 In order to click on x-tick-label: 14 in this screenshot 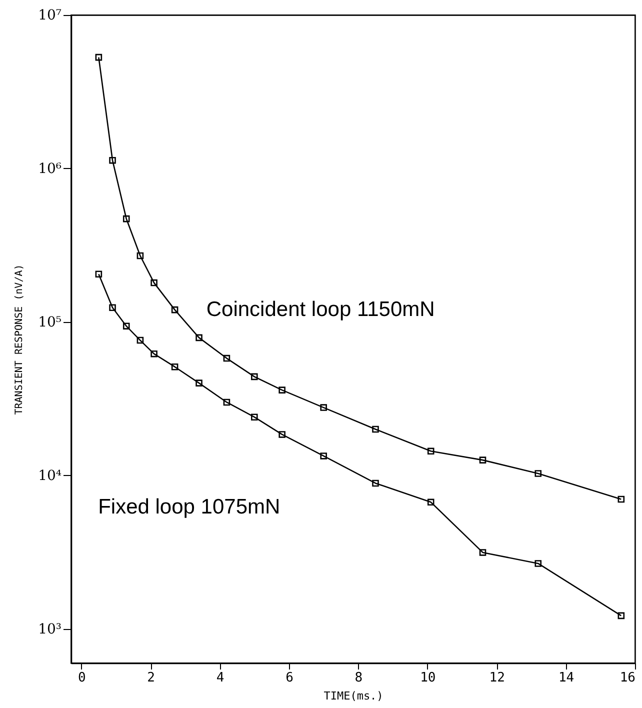, I will do `click(566, 678)`.